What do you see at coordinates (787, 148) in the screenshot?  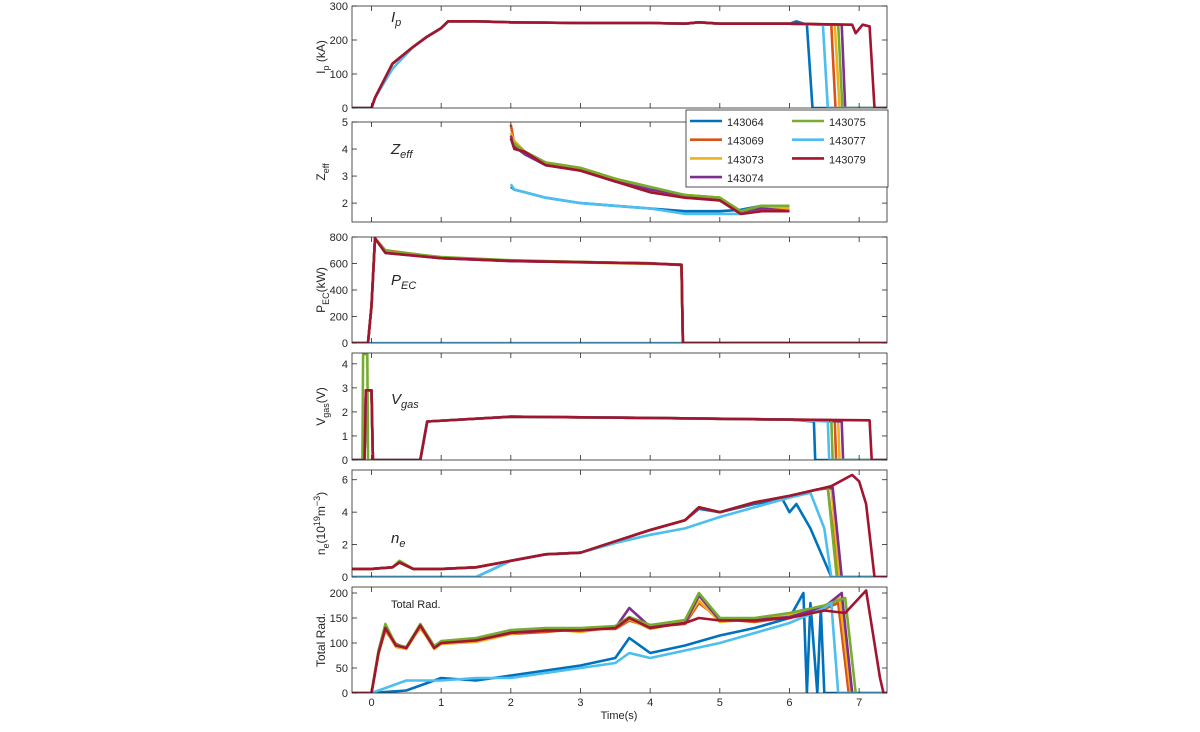 I see `legend-box` at bounding box center [787, 148].